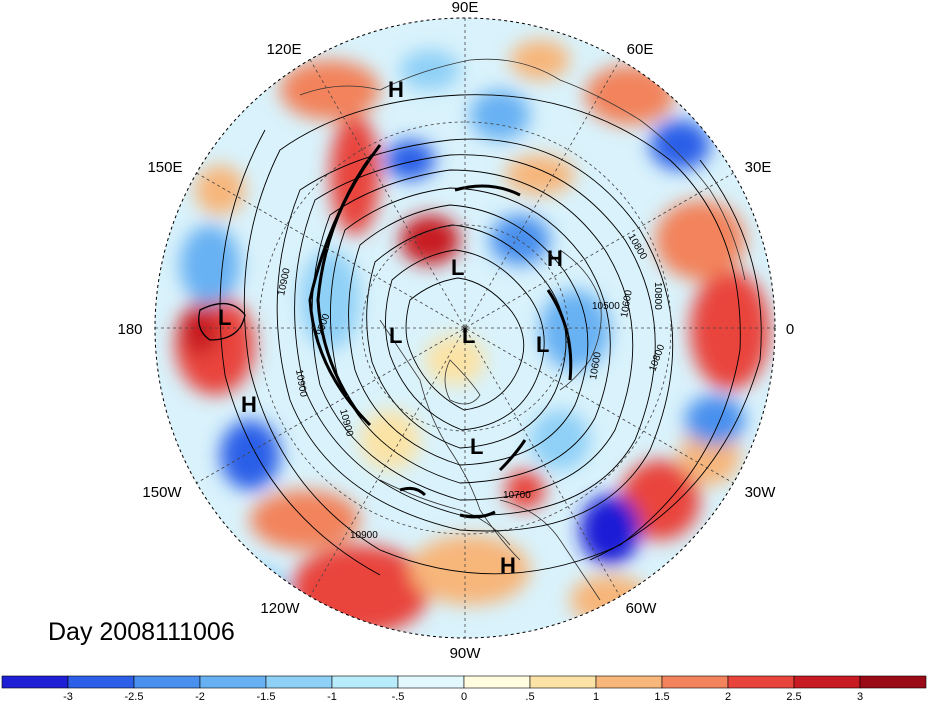 The height and width of the screenshot is (702, 928). What do you see at coordinates (661, 696) in the screenshot?
I see `colorbar-tick-label: 1.5` at bounding box center [661, 696].